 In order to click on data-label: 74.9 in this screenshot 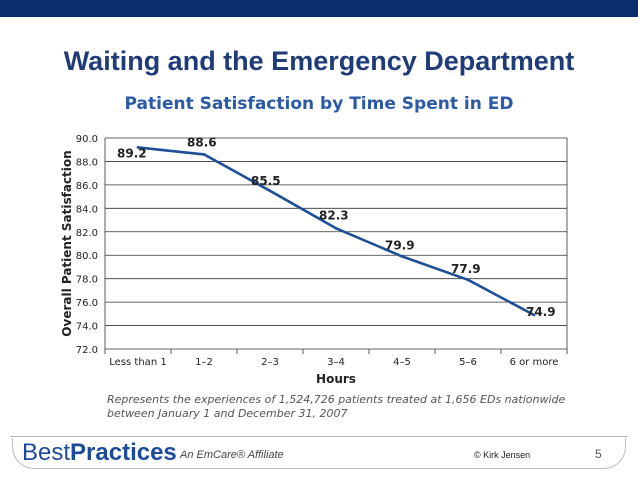, I will do `click(541, 312)`.